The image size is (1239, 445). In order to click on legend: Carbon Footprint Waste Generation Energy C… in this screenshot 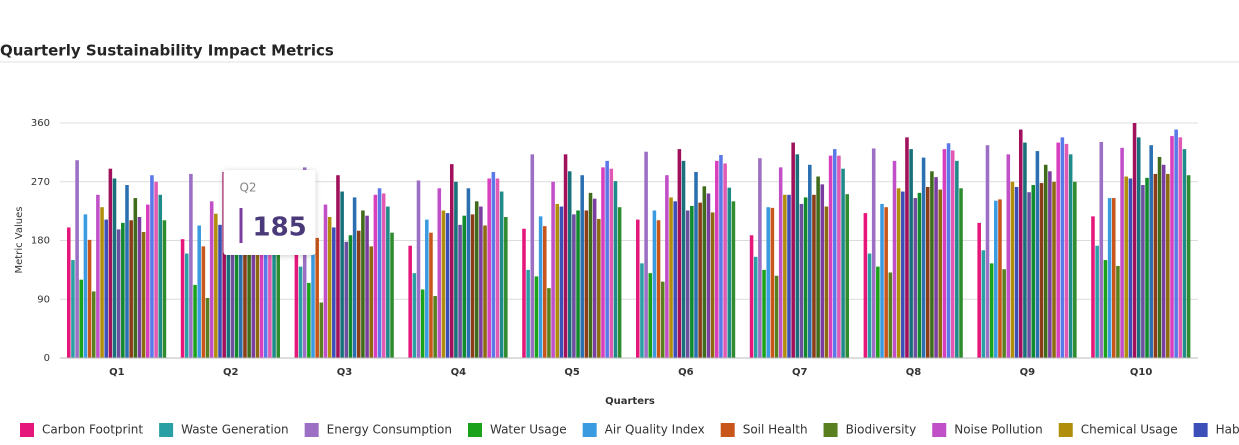, I will do `click(629, 430)`.